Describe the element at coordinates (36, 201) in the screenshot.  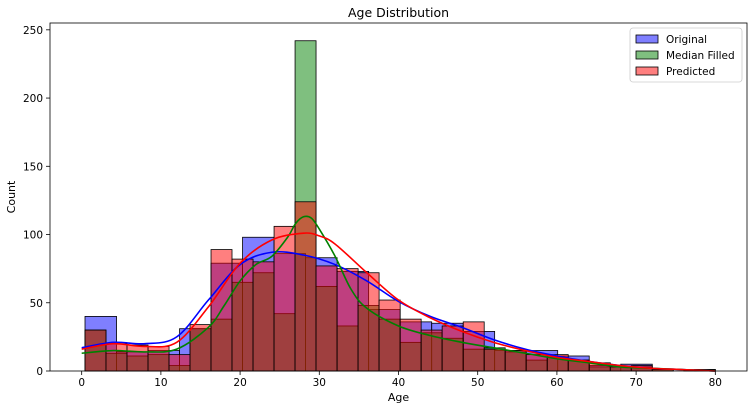
I see `y-axis: 0 50 100 150 200 250` at that location.